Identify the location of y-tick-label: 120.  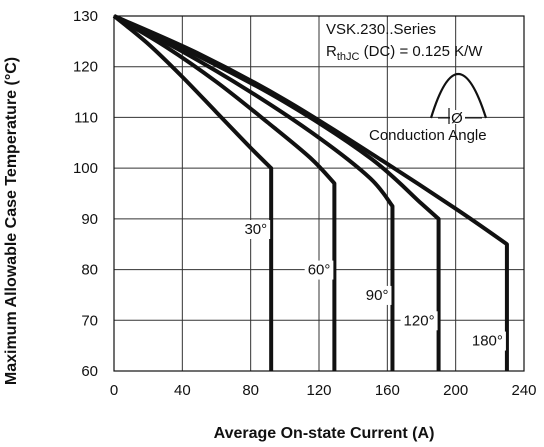
(85, 67).